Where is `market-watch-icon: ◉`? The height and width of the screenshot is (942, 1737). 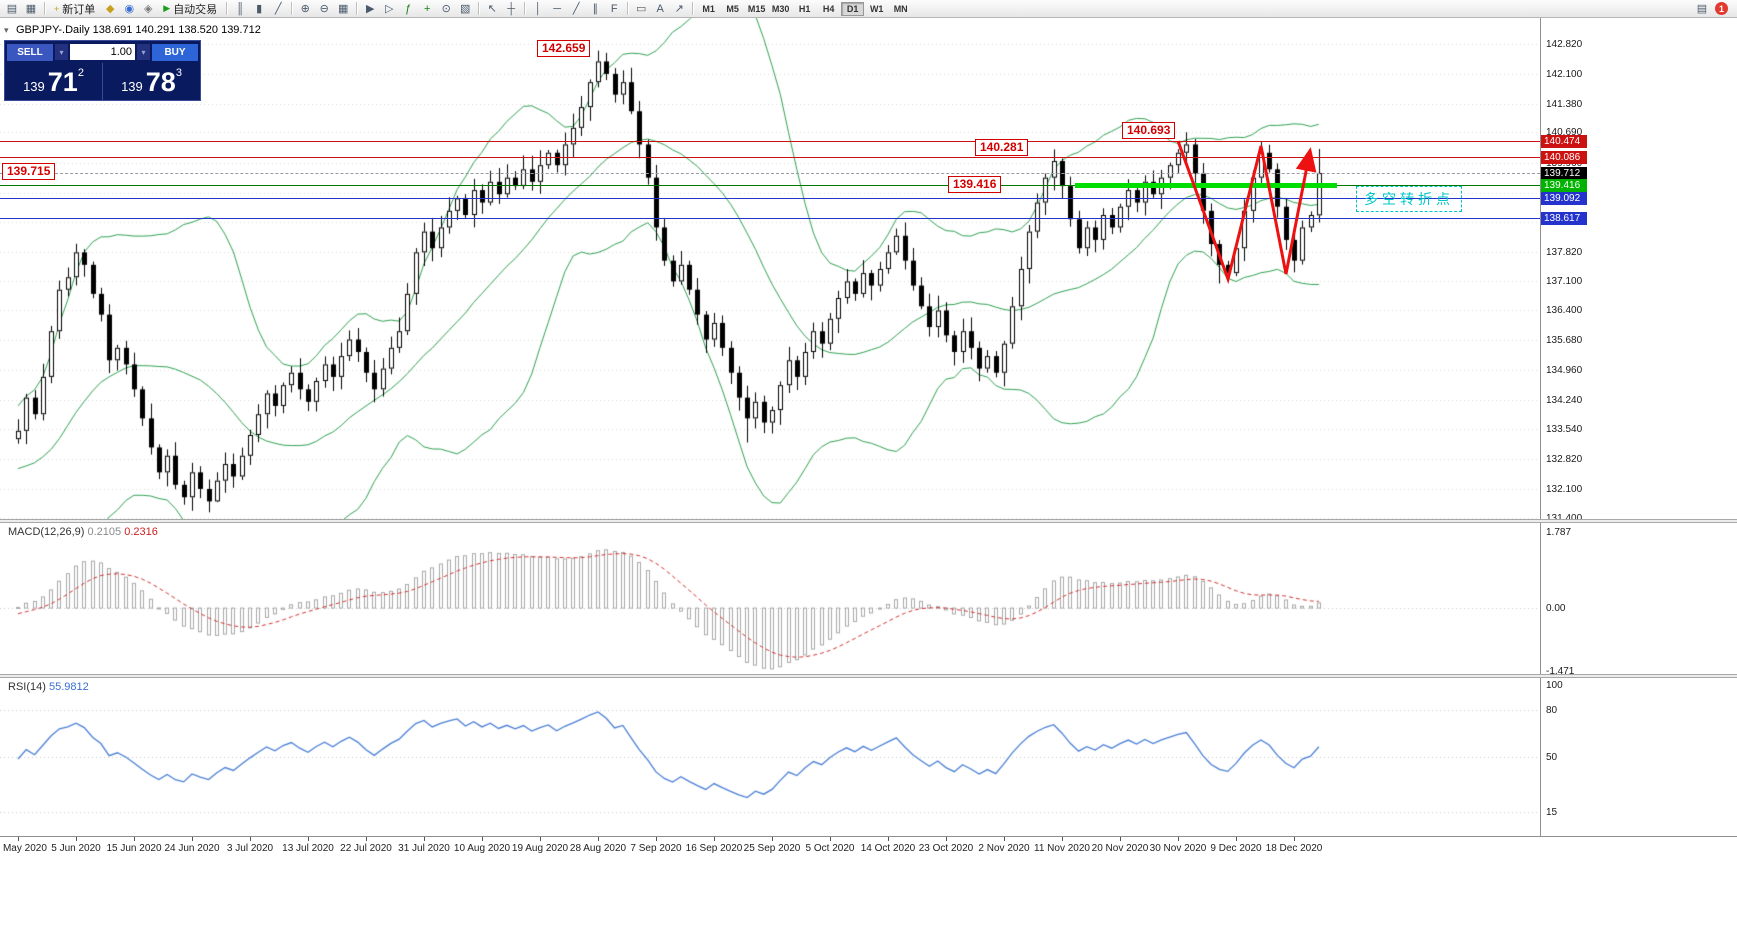
market-watch-icon: ◉ is located at coordinates (129, 9).